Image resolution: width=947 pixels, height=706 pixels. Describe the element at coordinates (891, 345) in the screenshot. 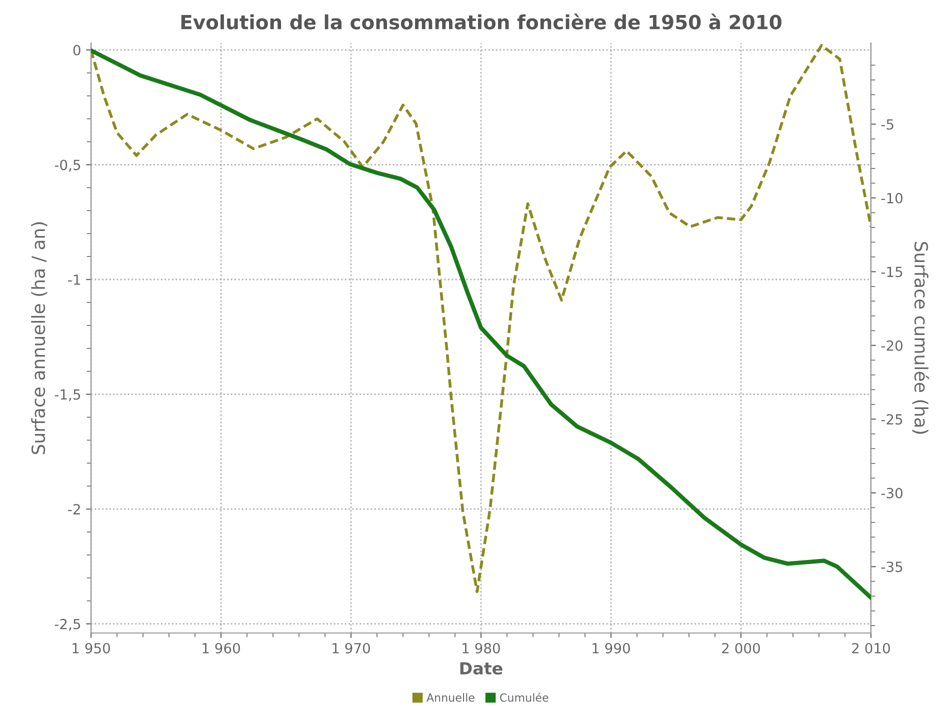

I see `y2-tick-label: -20` at that location.